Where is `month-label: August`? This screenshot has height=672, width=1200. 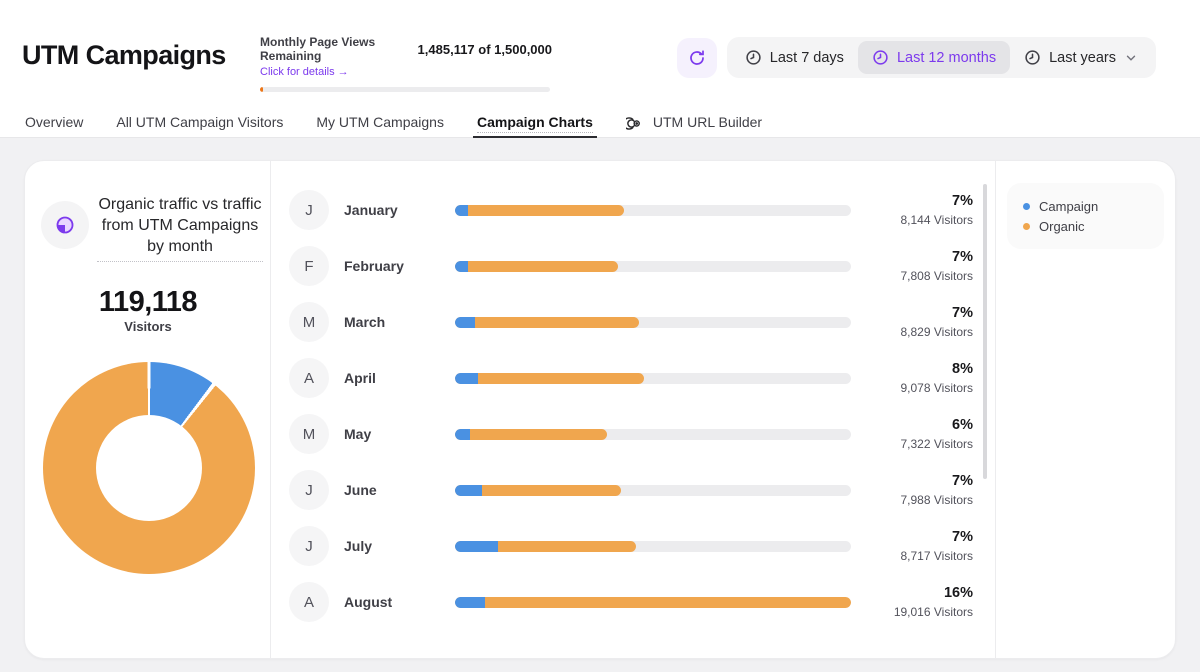
month-label: August is located at coordinates (368, 602).